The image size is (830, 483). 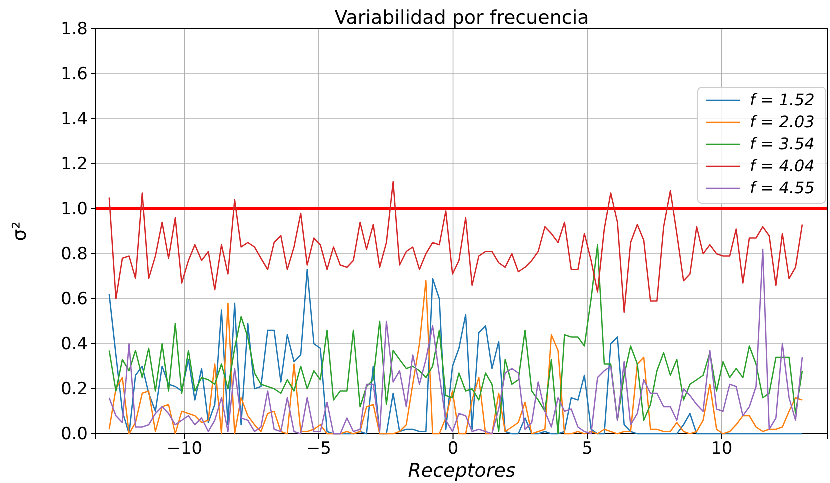 I want to click on y-tick-label: 0.0, so click(x=74, y=434).